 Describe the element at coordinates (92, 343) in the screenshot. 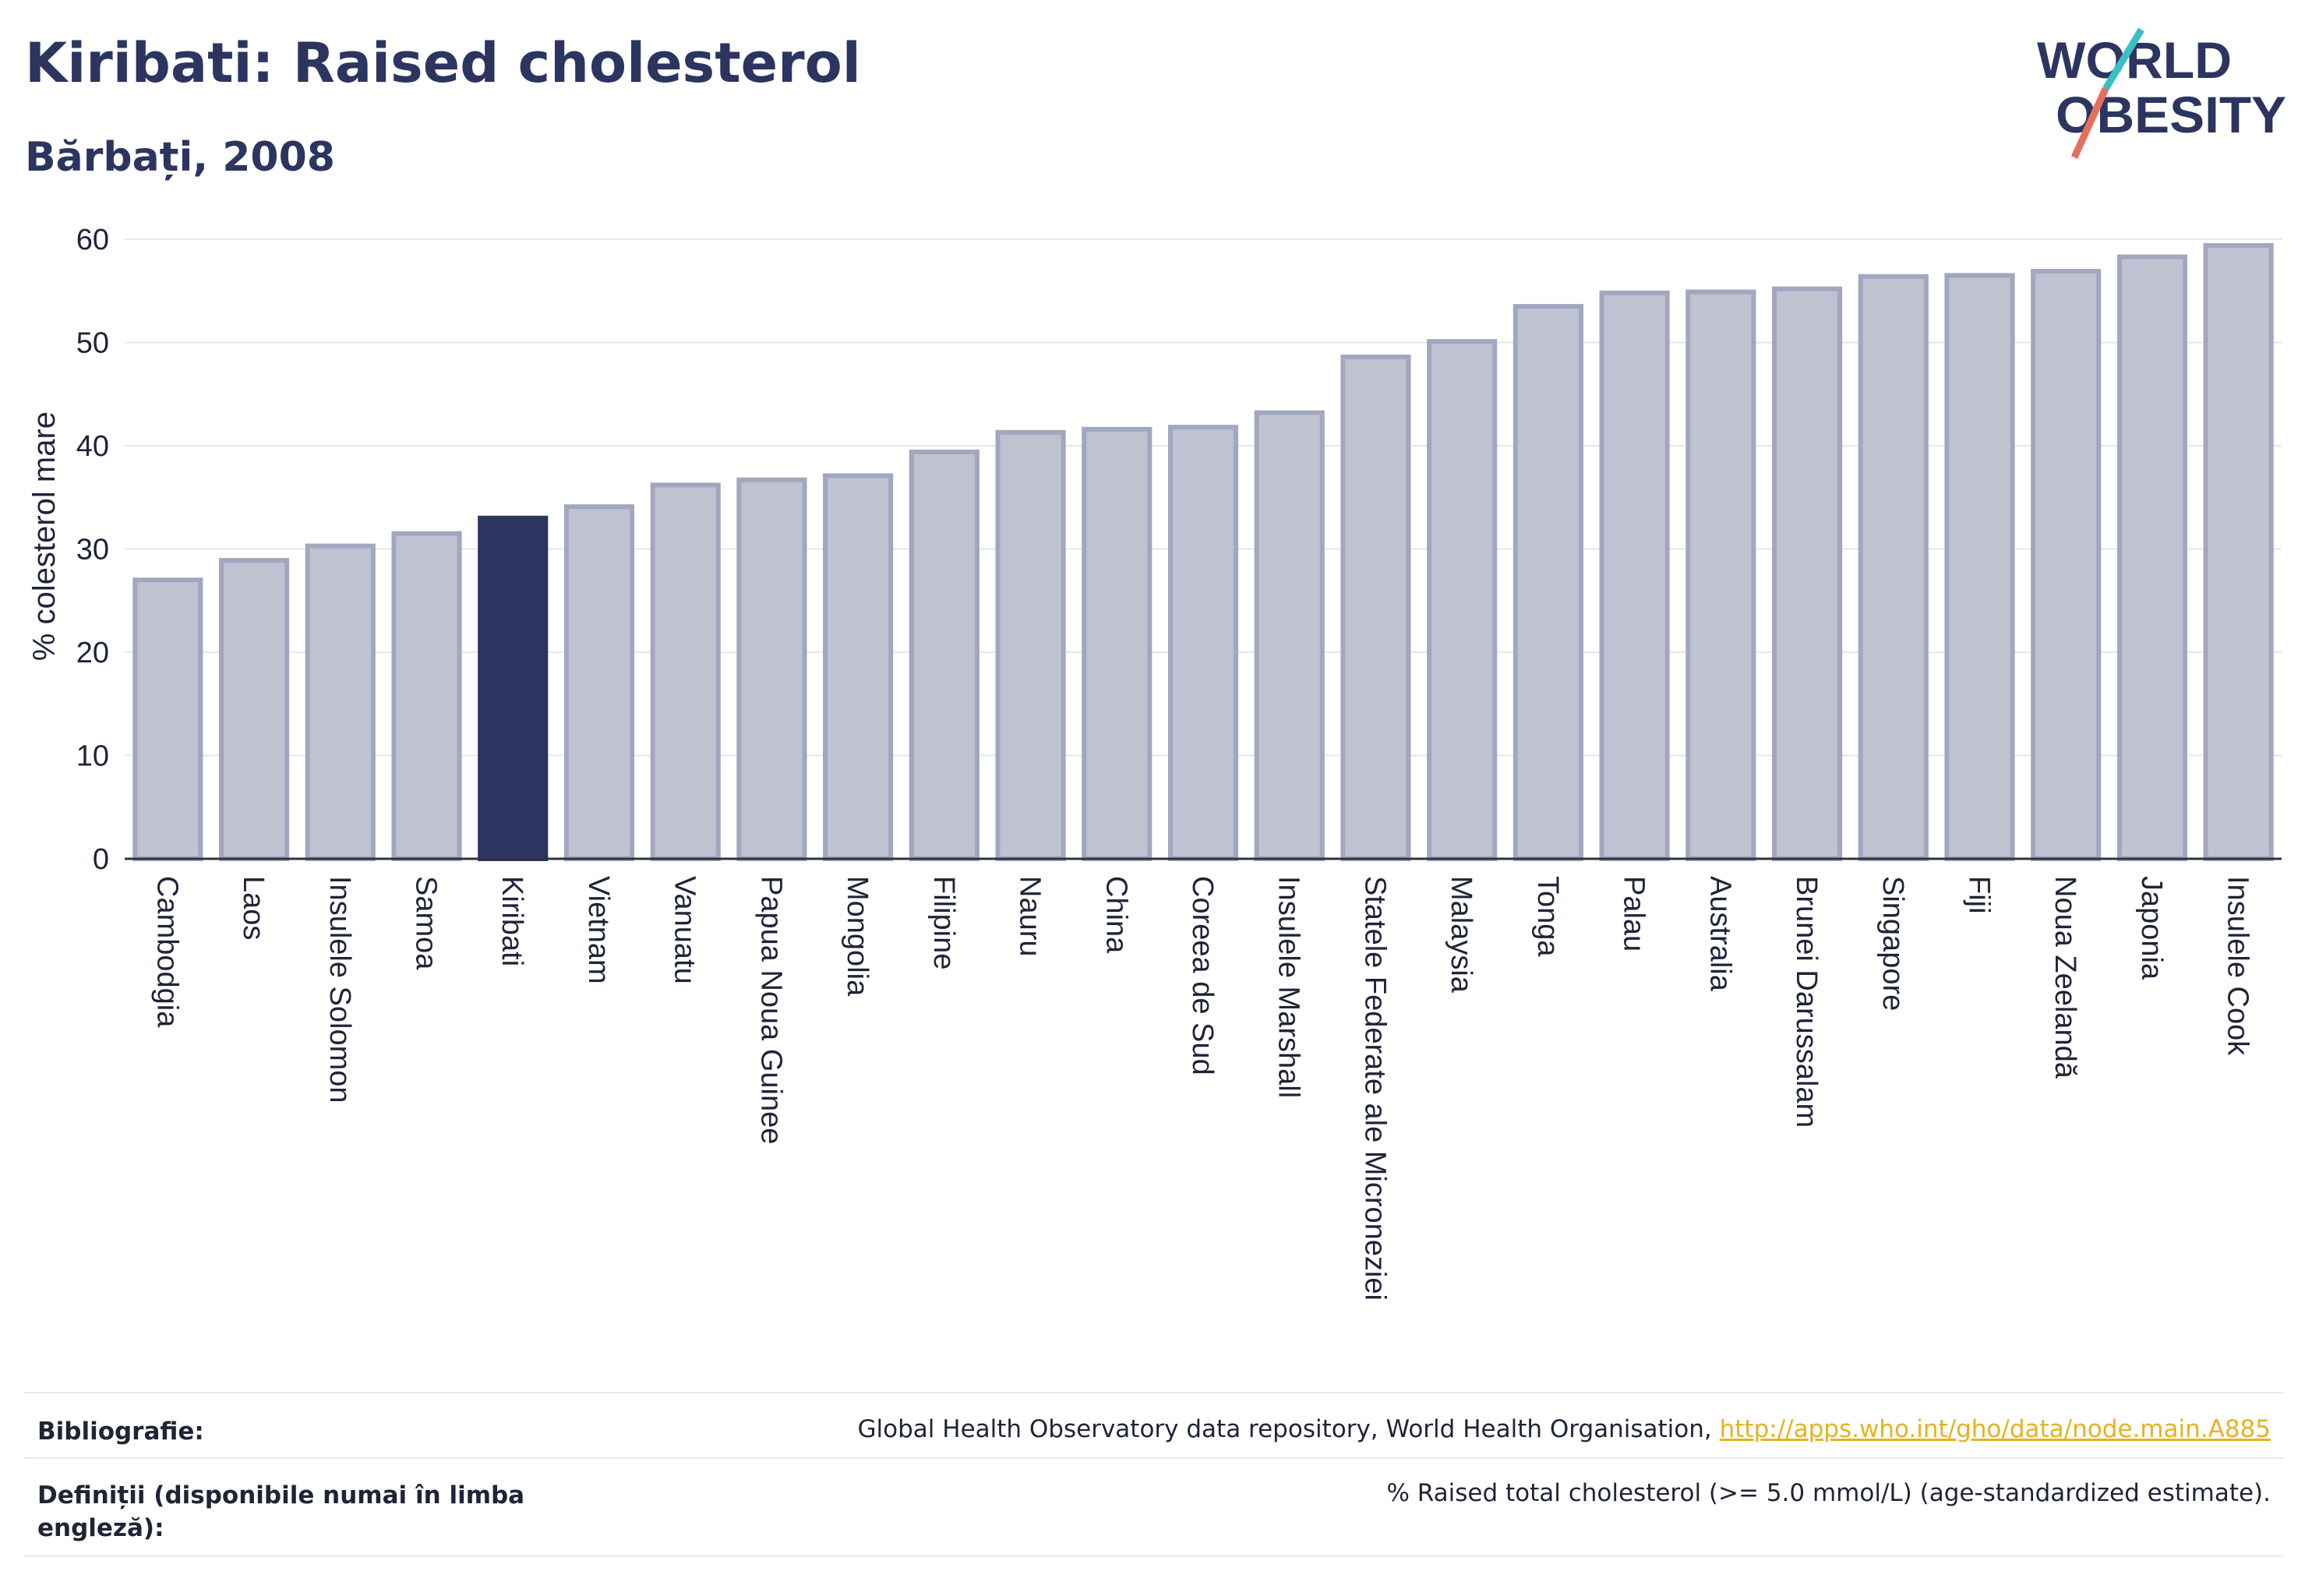

I see `y-tick-label: 50` at that location.